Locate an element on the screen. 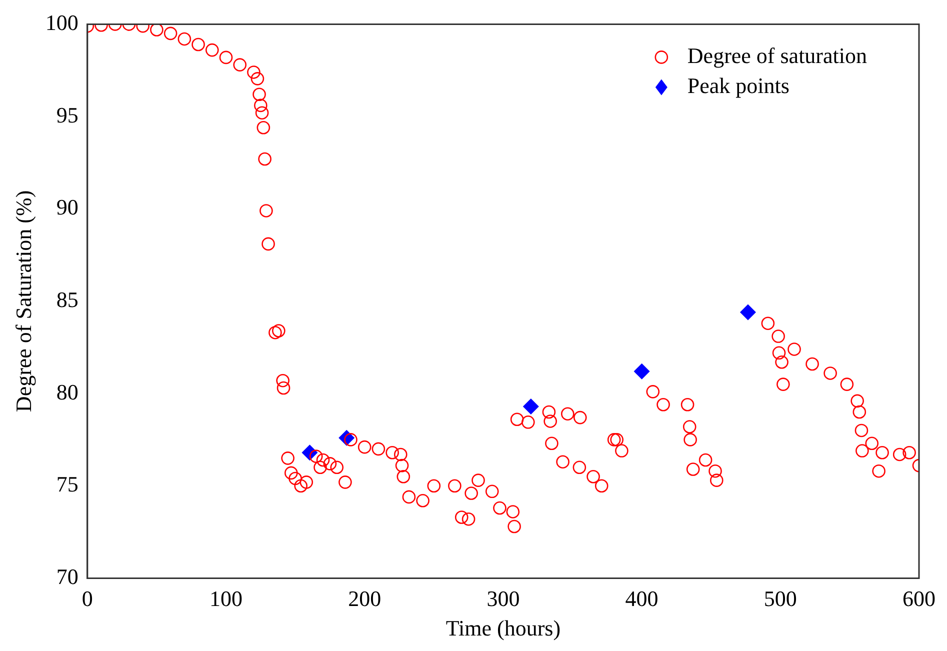 This screenshot has width=947, height=651. y-tick-label: 70 is located at coordinates (67, 576).